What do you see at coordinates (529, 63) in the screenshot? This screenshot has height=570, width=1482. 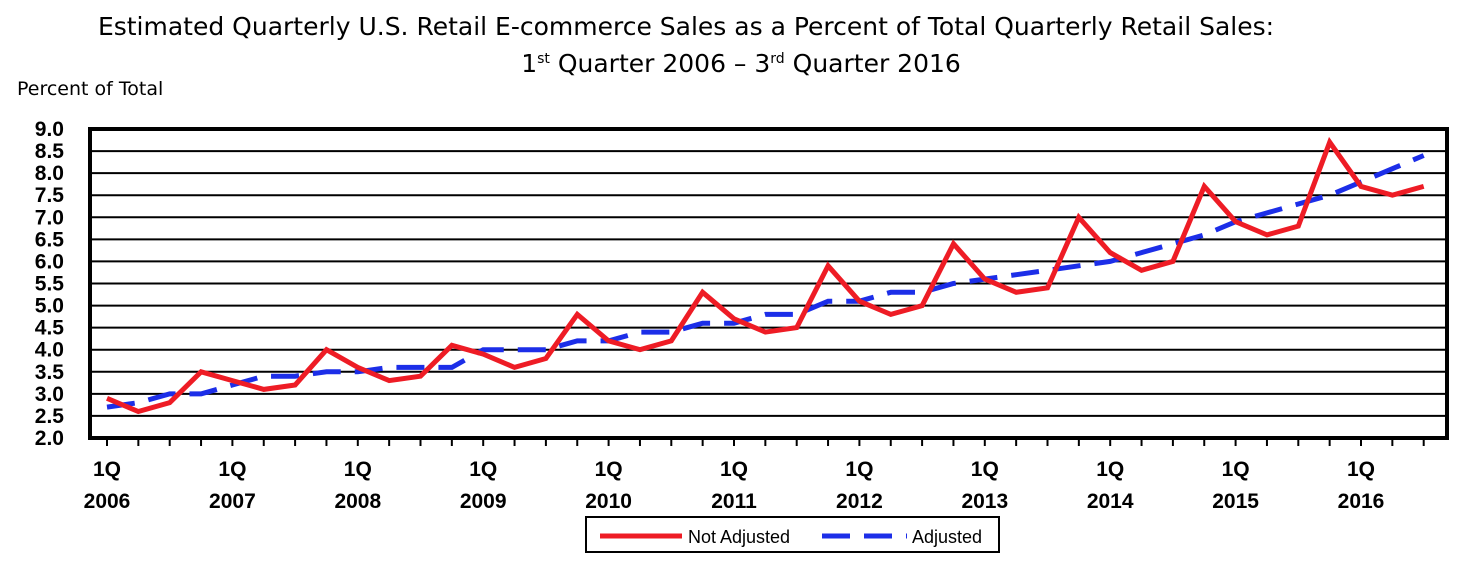 I see `title-start-number: 1` at bounding box center [529, 63].